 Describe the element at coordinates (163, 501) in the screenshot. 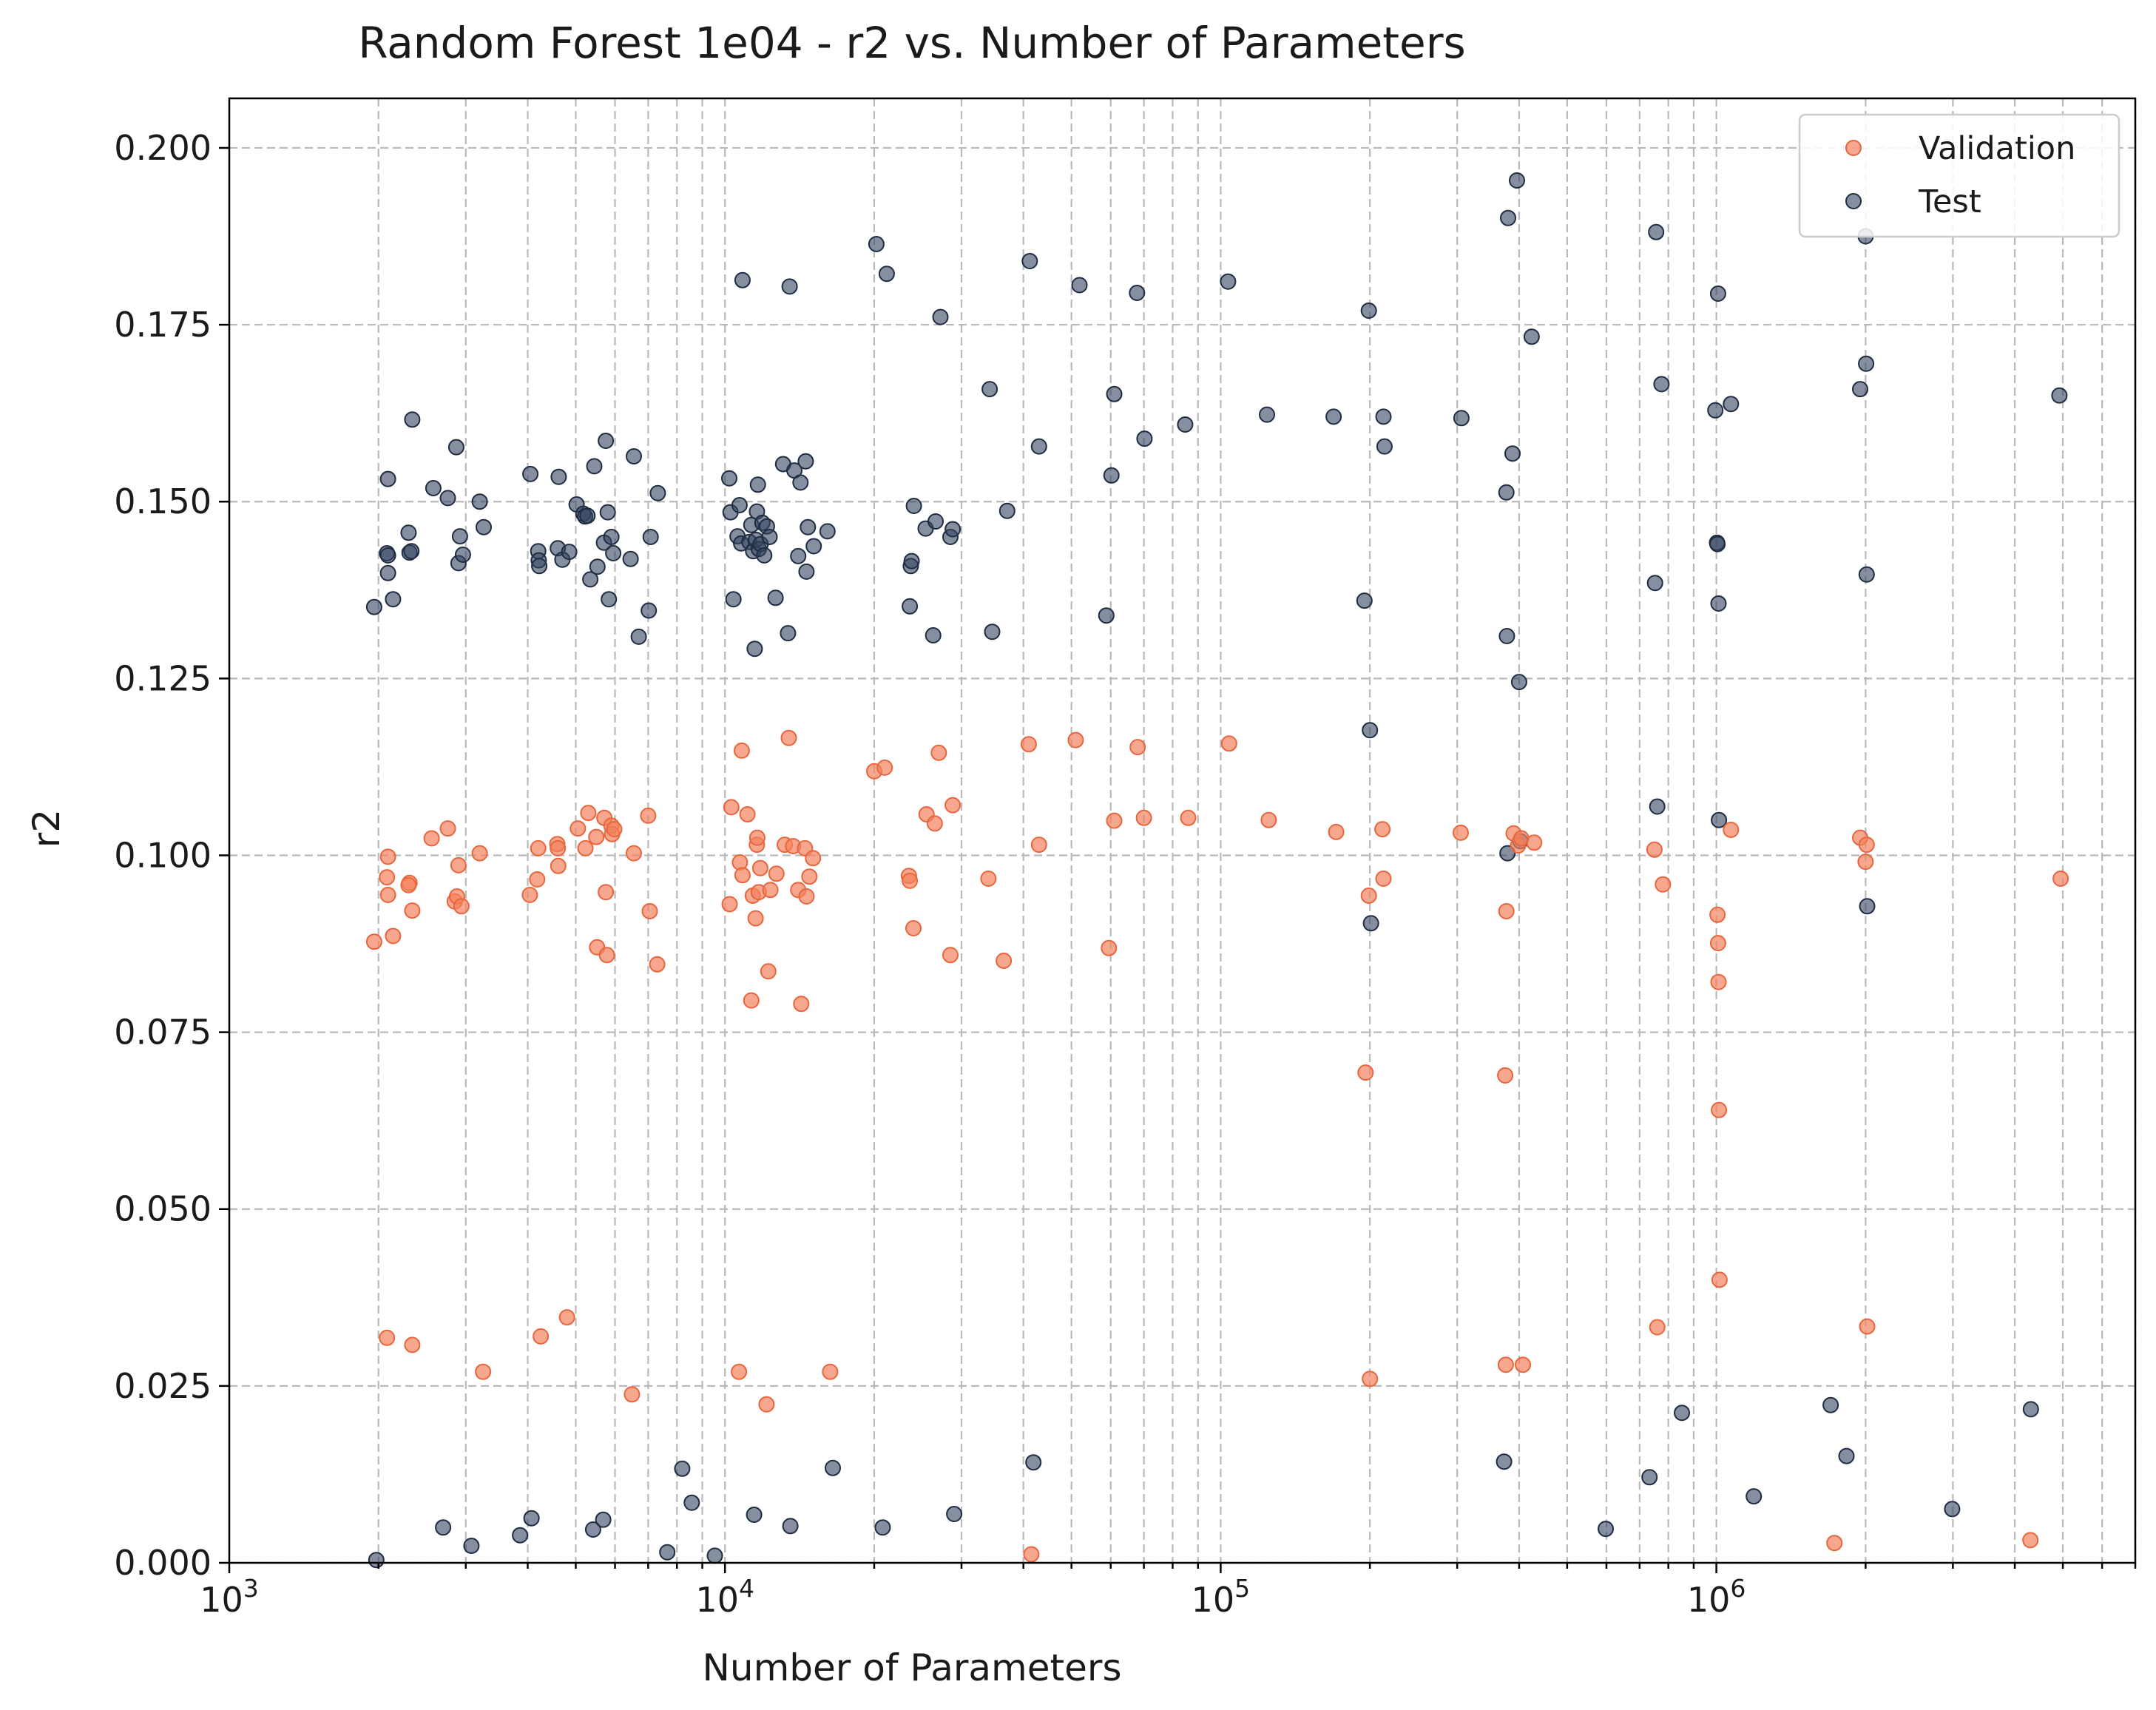

I see `y-tick-label: 0.150` at that location.